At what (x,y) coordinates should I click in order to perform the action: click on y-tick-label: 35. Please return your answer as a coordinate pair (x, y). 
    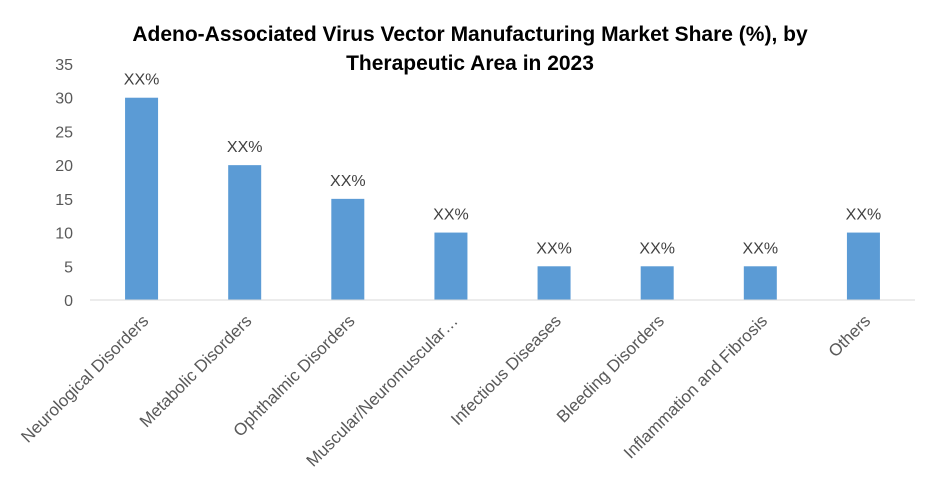
    Looking at the image, I should click on (64, 65).